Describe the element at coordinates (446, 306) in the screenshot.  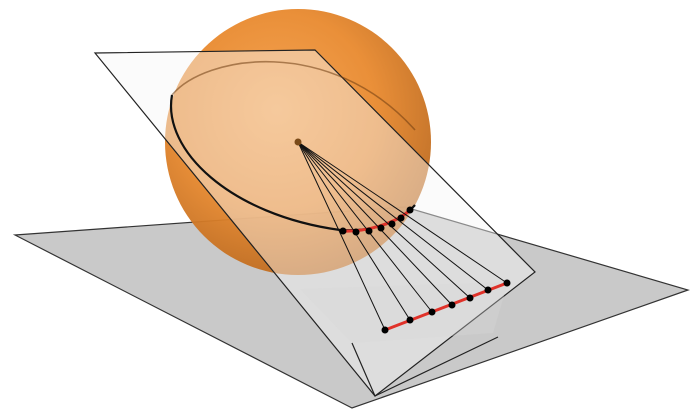
I see `line-points` at that location.